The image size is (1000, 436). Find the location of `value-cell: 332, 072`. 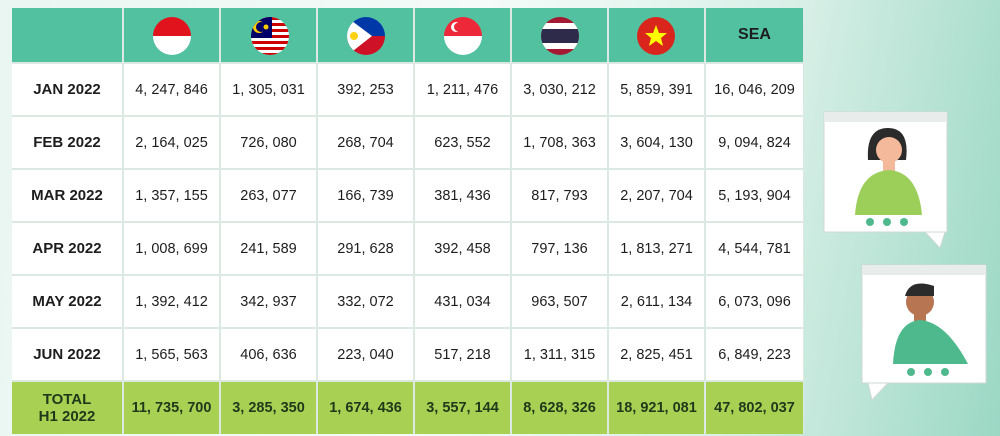

value-cell: 332, 072 is located at coordinates (365, 301).